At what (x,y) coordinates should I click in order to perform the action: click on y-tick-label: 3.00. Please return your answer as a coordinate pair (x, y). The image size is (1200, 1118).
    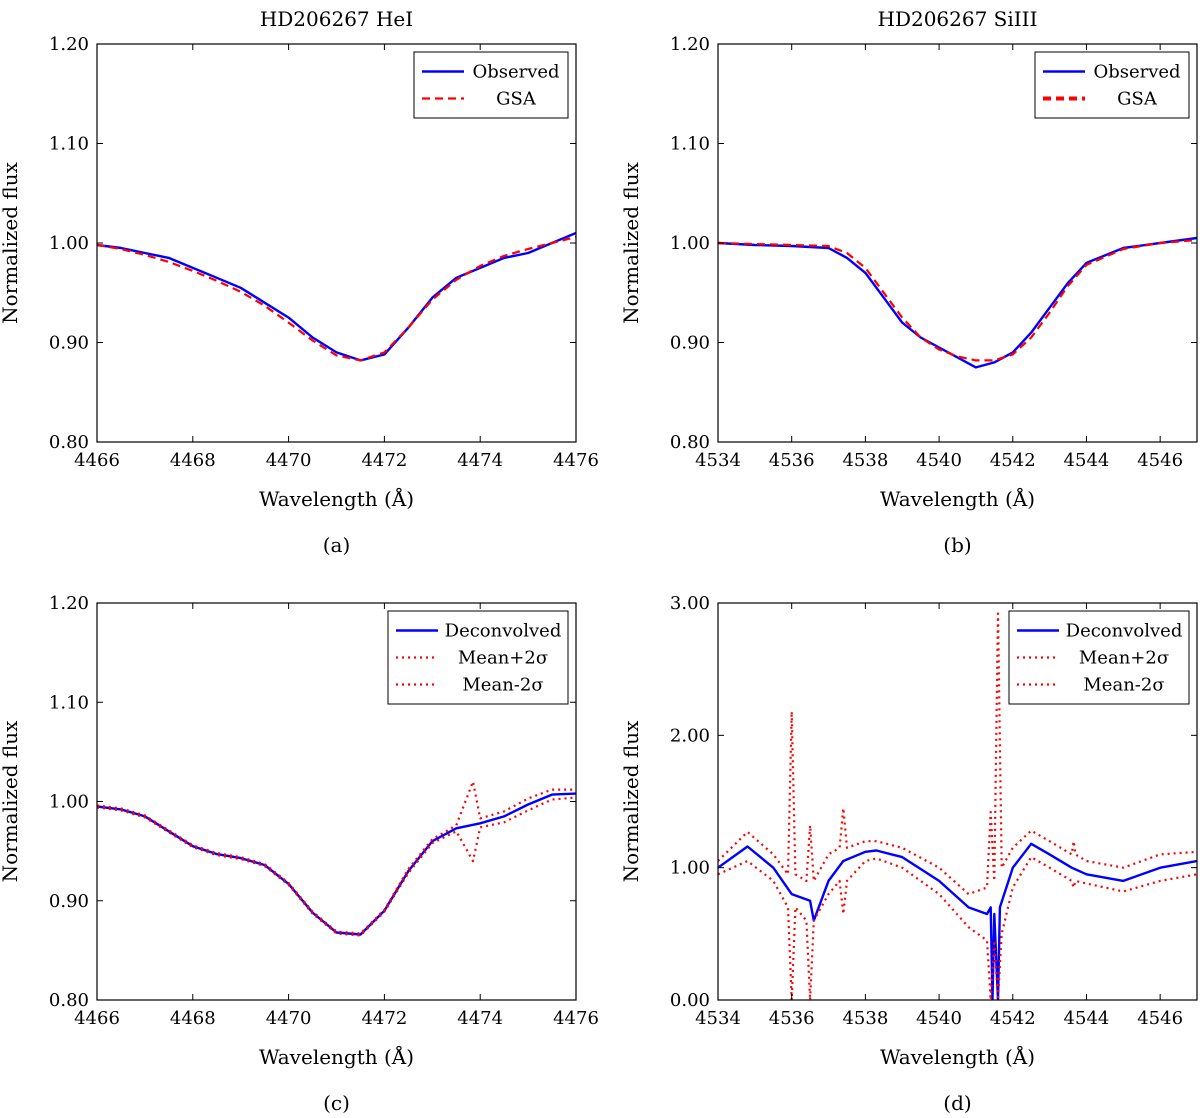
    Looking at the image, I should click on (690, 603).